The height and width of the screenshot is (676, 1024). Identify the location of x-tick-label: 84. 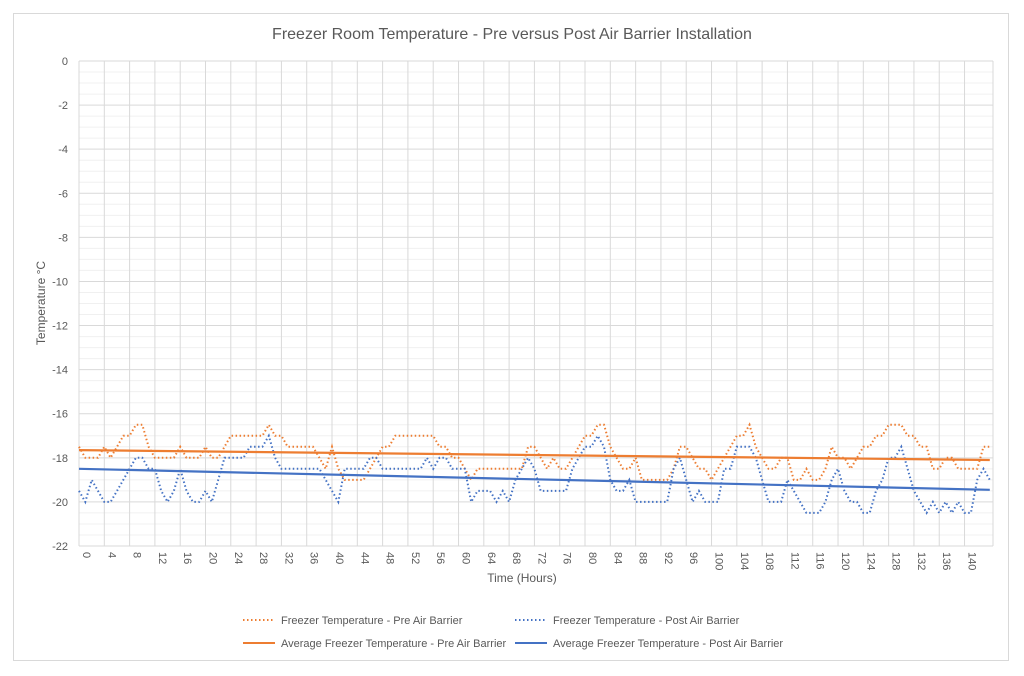
(617, 558).